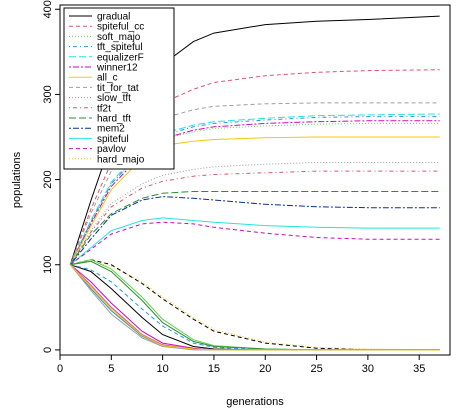  What do you see at coordinates (316, 369) in the screenshot?
I see `x-tick-label: 25` at bounding box center [316, 369].